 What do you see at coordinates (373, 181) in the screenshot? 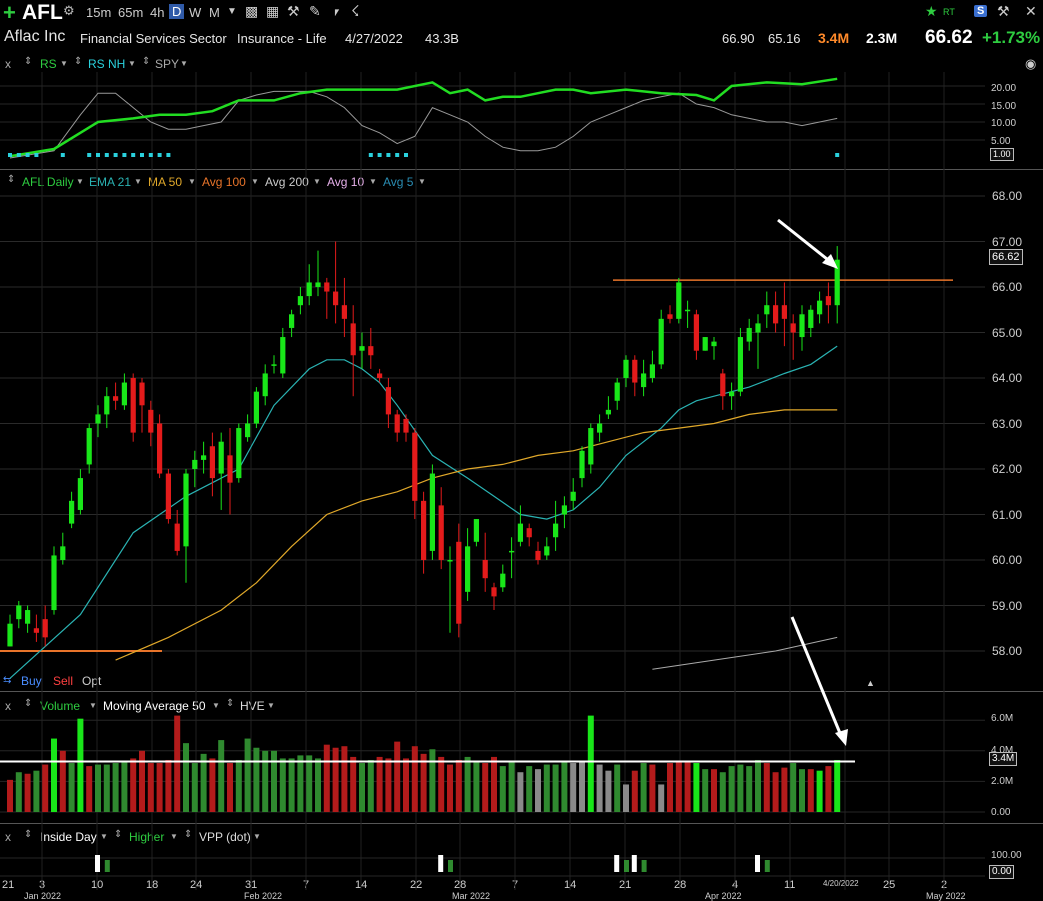
I see `avg10-chevron-icon: ▼` at bounding box center [373, 181].